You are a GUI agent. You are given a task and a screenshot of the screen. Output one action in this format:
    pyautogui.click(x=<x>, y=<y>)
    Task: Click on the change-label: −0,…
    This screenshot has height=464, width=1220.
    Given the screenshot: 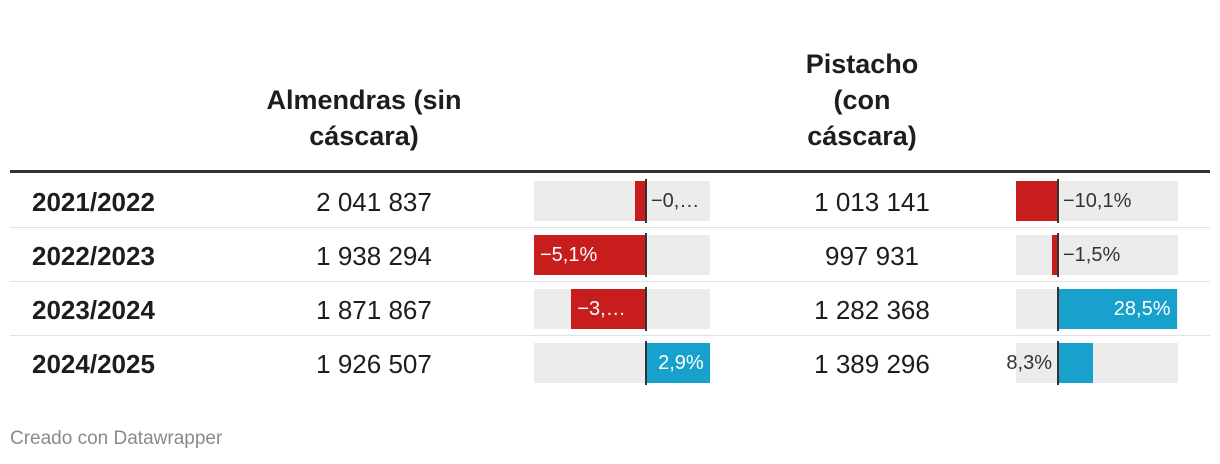 What is the action you would take?
    pyautogui.click(x=675, y=201)
    